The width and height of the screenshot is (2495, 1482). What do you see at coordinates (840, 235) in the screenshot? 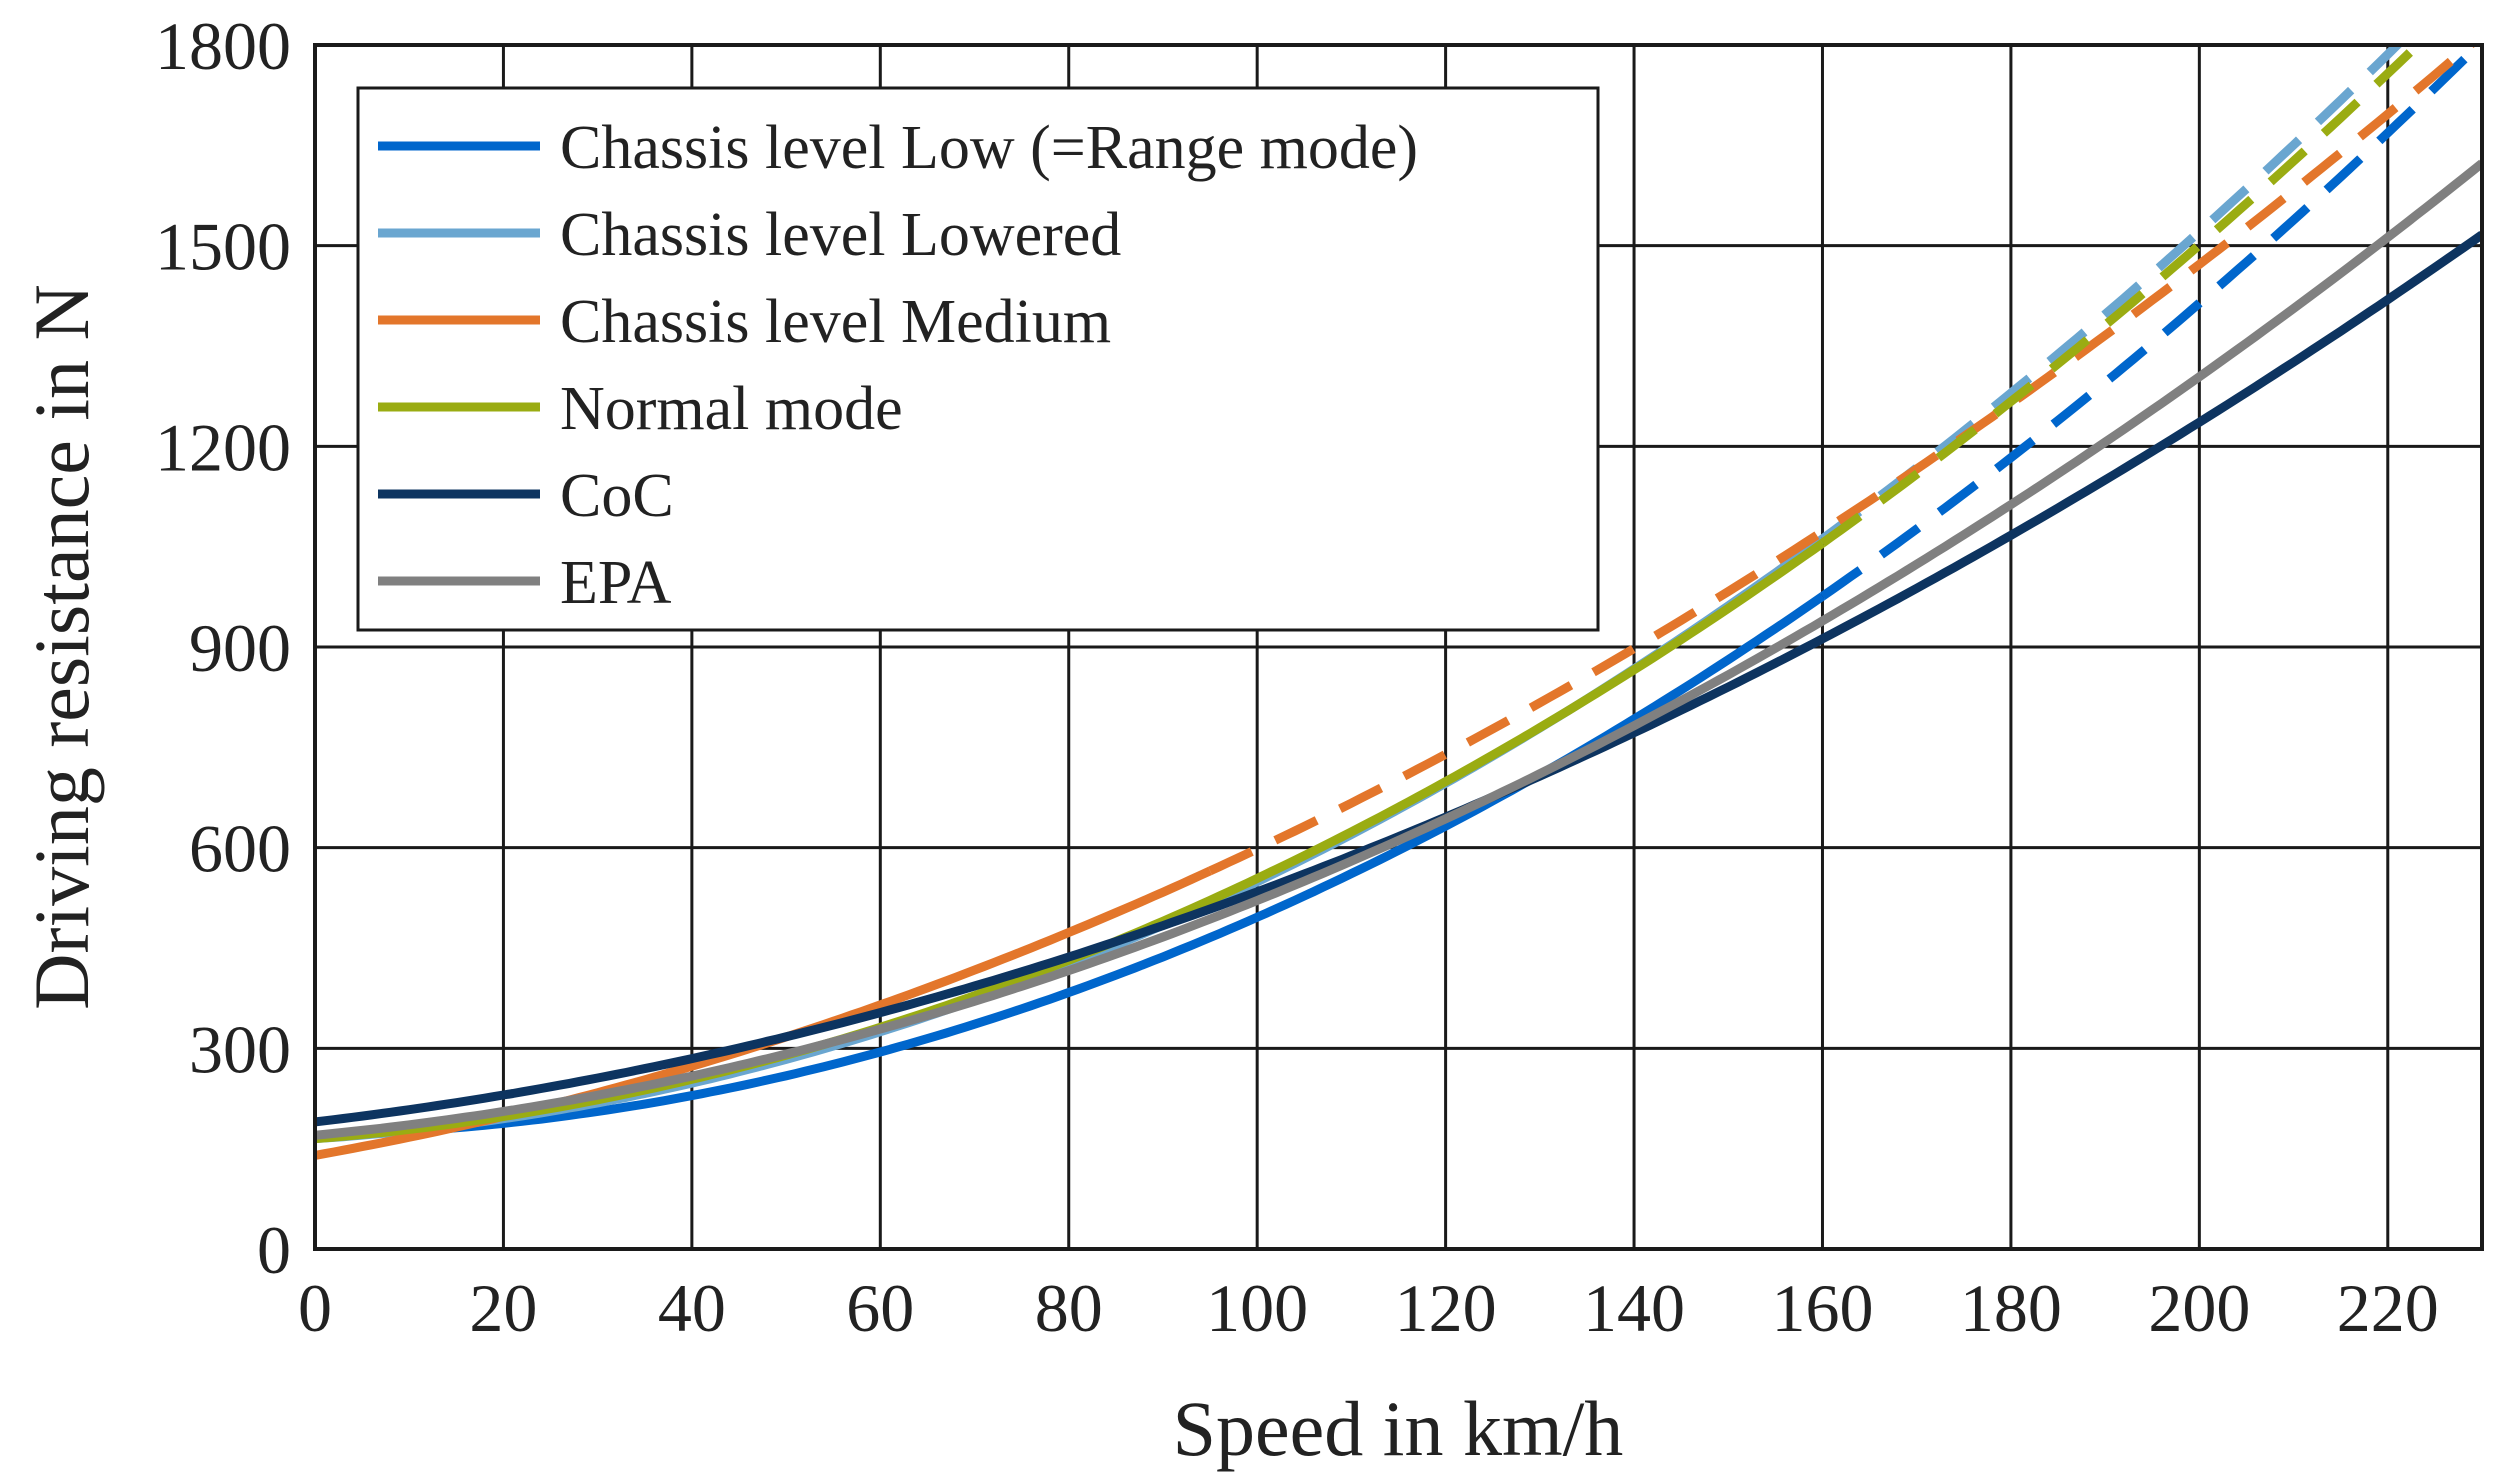
I see `legend-label-1: Chassis level Lowered` at bounding box center [840, 235].